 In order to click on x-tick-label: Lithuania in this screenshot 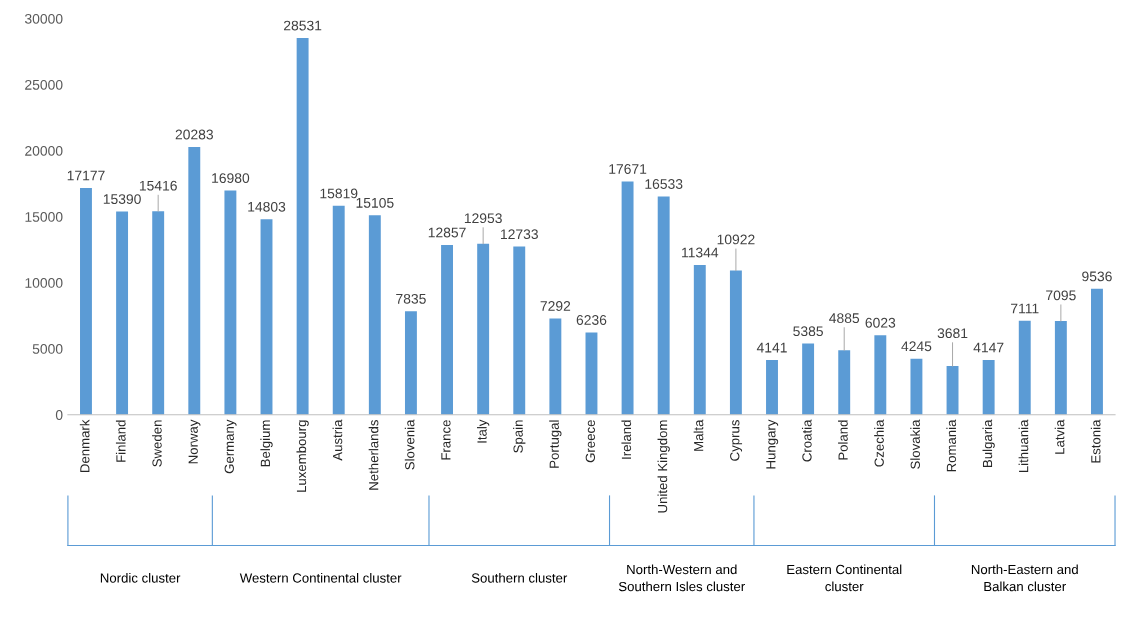, I will do `click(1023, 446)`.